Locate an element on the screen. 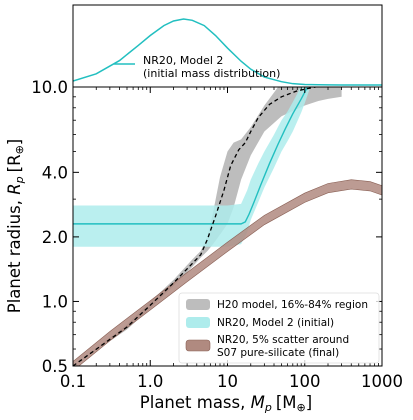 The height and width of the screenshot is (420, 413). x-tick-label: 1000 is located at coordinates (382, 381).